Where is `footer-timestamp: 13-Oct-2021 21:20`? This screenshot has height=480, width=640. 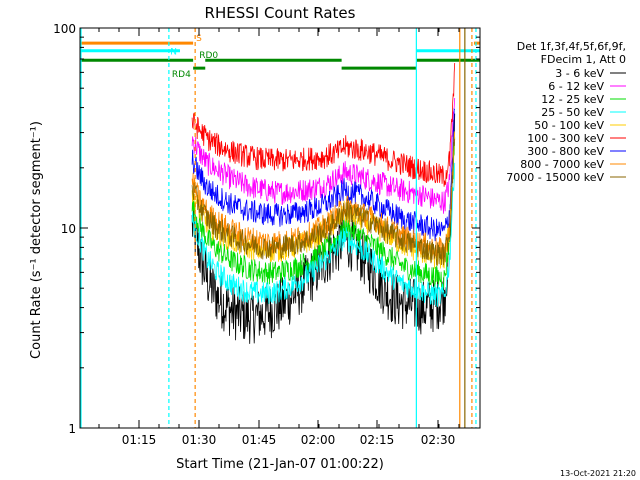 footer-timestamp: 13-Oct-2021 21:20 is located at coordinates (598, 473).